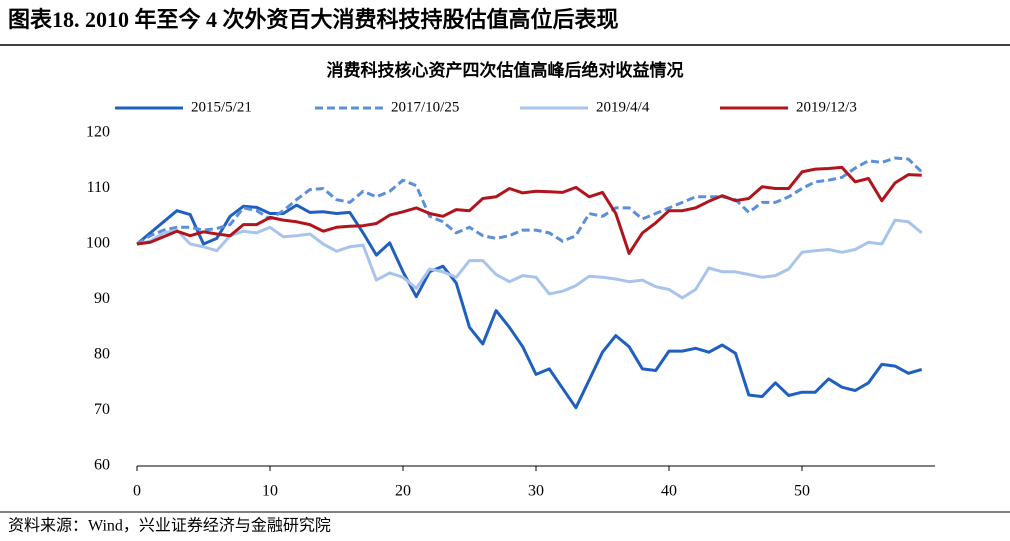  I want to click on figure-title: 图表18. 2010 年至今 4 次外资百大消费科技持股估值高位后表现, so click(313, 19).